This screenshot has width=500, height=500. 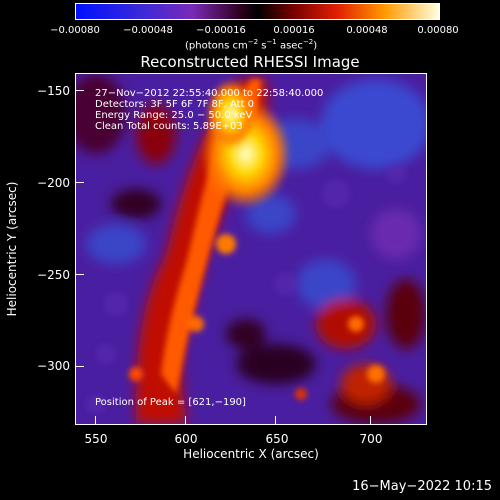 I want to click on colorbar-tick: 0.00016, so click(x=294, y=30).